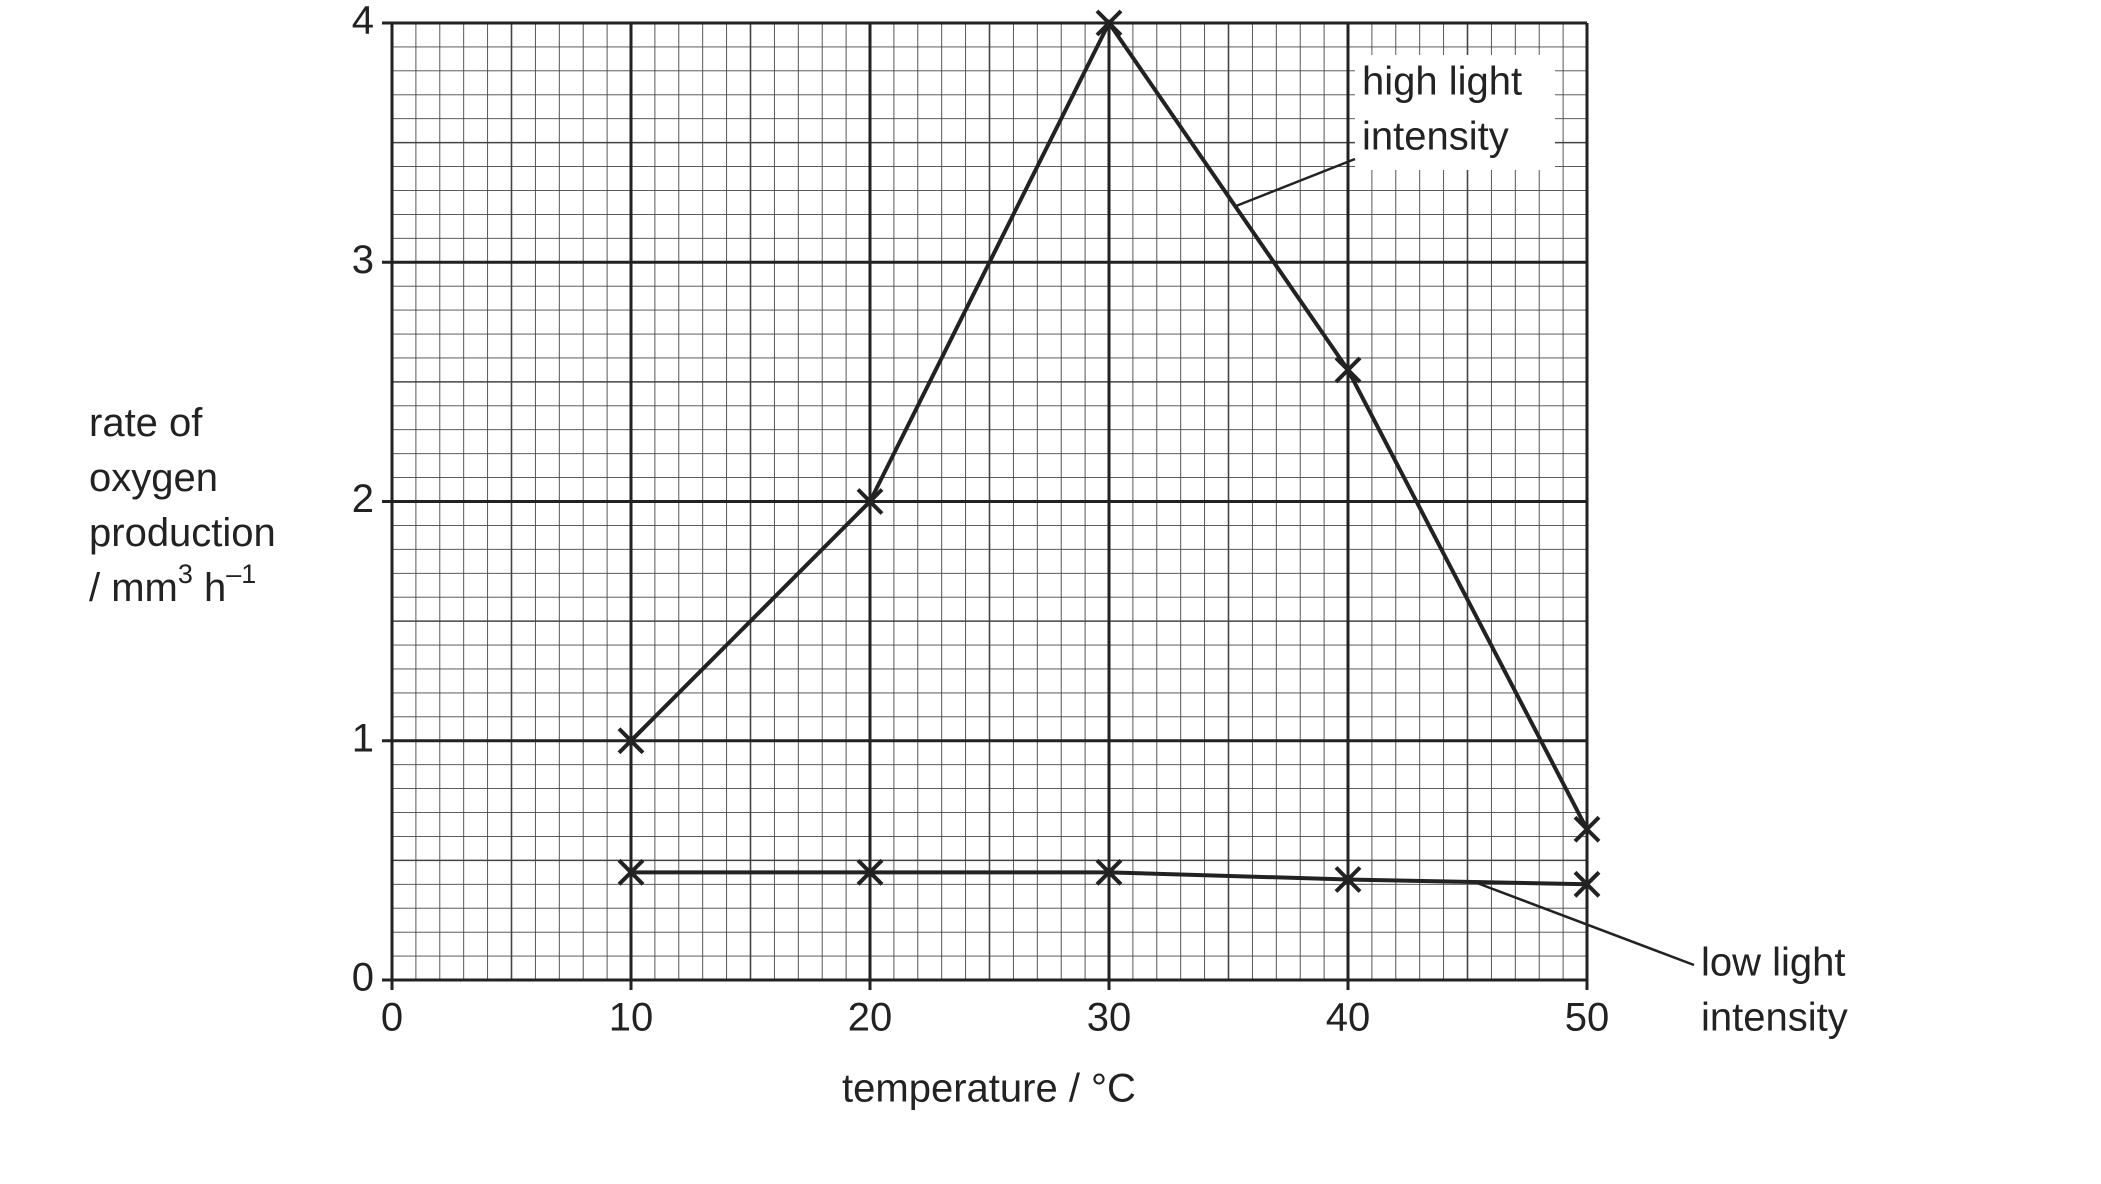 The height and width of the screenshot is (1184, 2101). What do you see at coordinates (182, 533) in the screenshot?
I see `y-label-line: production` at bounding box center [182, 533].